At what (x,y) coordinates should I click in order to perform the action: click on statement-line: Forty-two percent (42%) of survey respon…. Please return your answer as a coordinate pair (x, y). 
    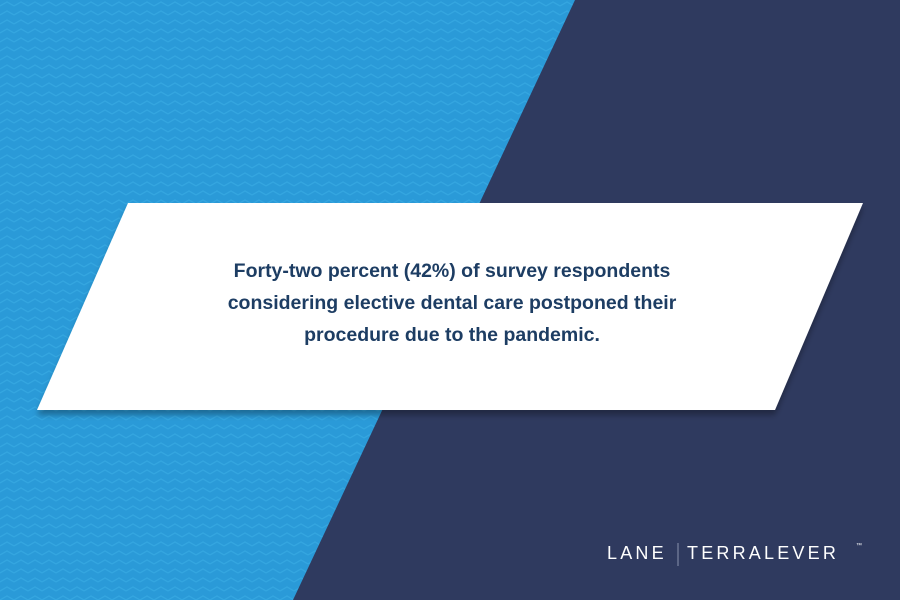
    Looking at the image, I should click on (452, 271).